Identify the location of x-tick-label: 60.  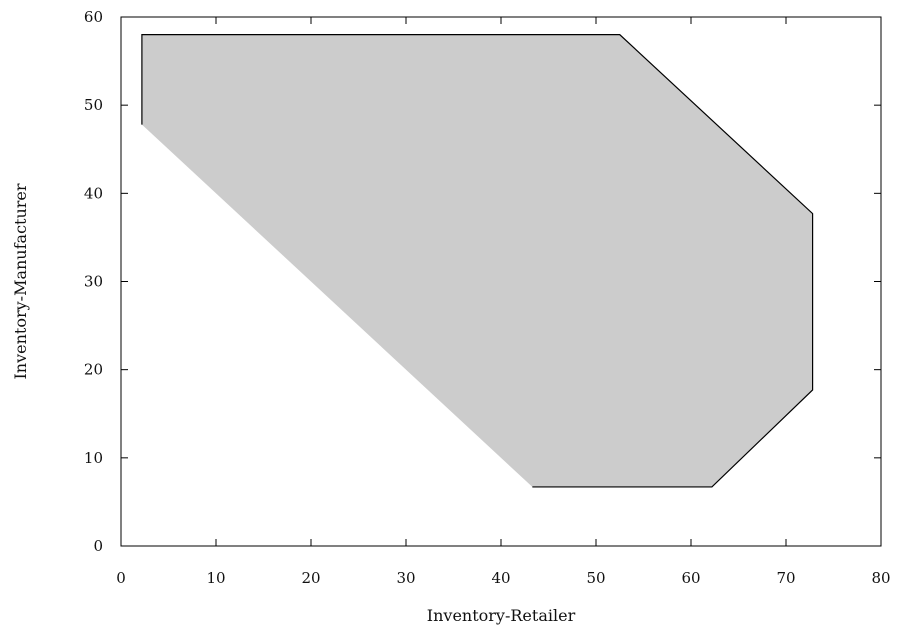
(690, 578).